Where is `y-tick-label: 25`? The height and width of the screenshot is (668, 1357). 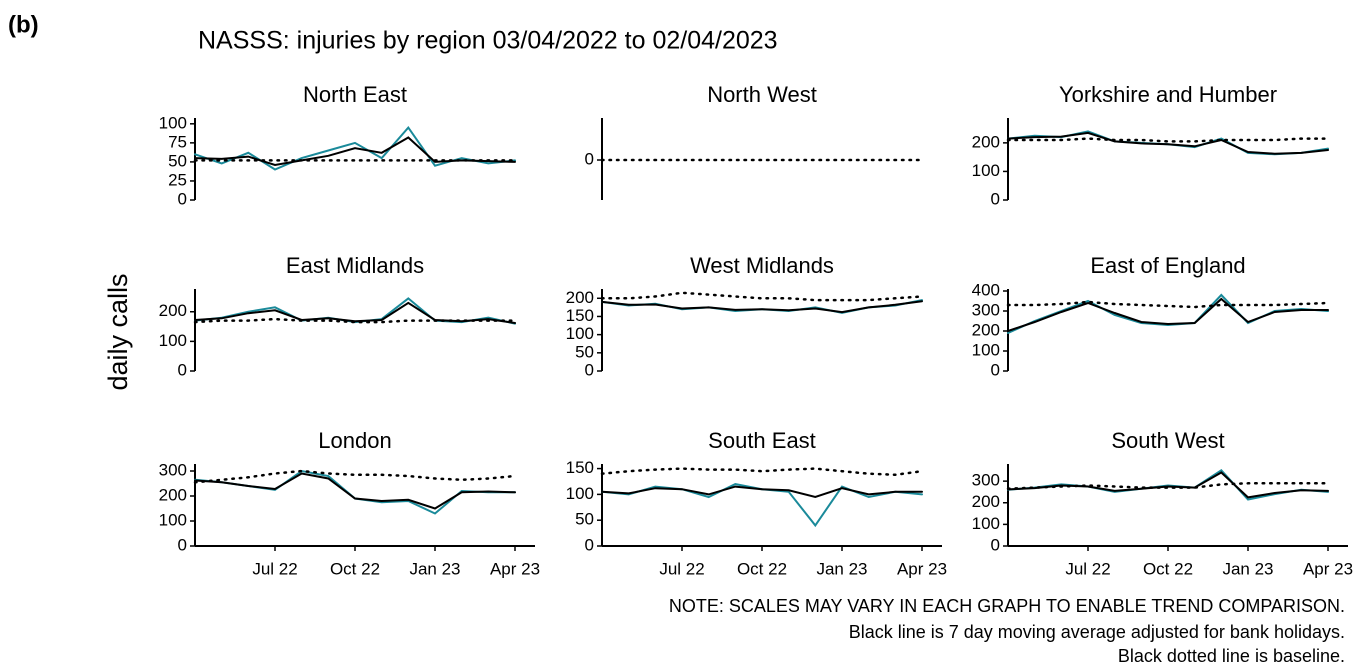 y-tick-label: 25 is located at coordinates (177, 179).